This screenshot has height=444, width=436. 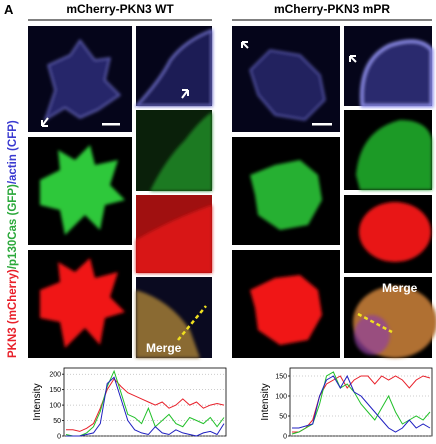 What do you see at coordinates (13, 152) in the screenshot?
I see `channel-label-part: /actin (CFP)` at bounding box center [13, 152].